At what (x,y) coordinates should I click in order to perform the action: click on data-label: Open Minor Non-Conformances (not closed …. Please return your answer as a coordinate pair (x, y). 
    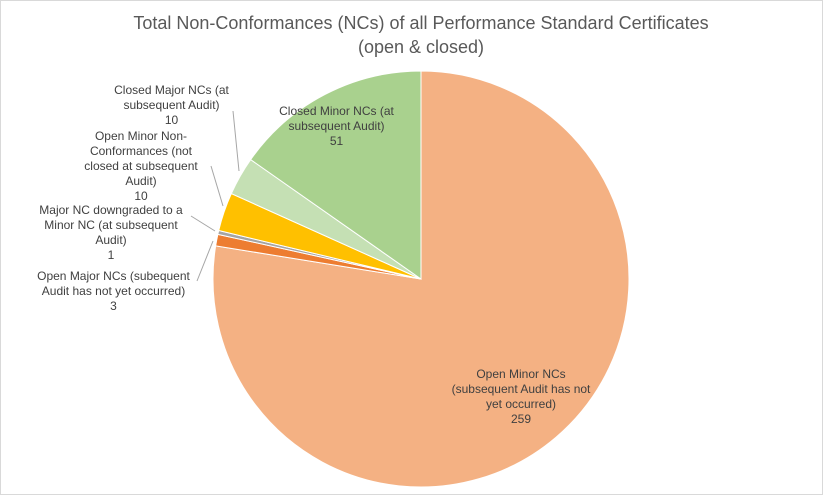
    Looking at the image, I should click on (141, 166).